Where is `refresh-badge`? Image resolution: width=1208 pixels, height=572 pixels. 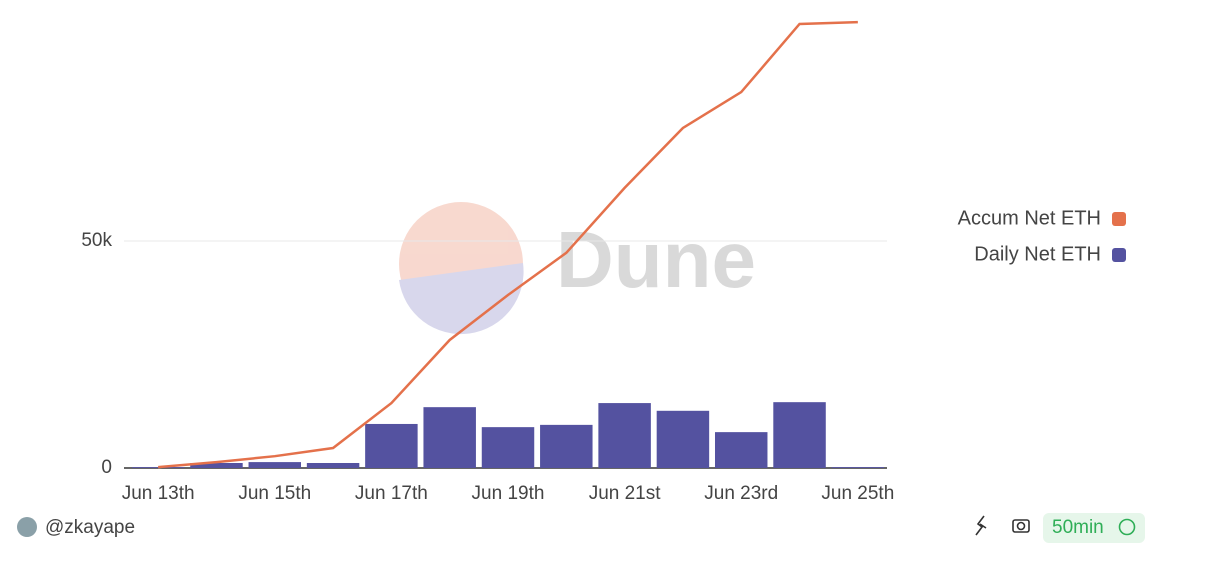
refresh-badge is located at coordinates (1094, 528).